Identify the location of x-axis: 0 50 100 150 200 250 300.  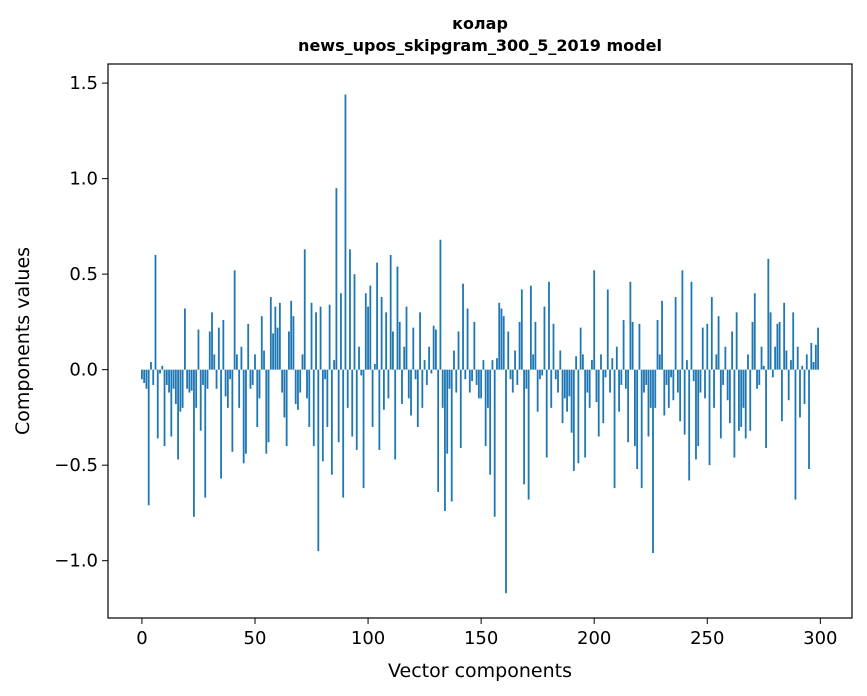
(487, 633).